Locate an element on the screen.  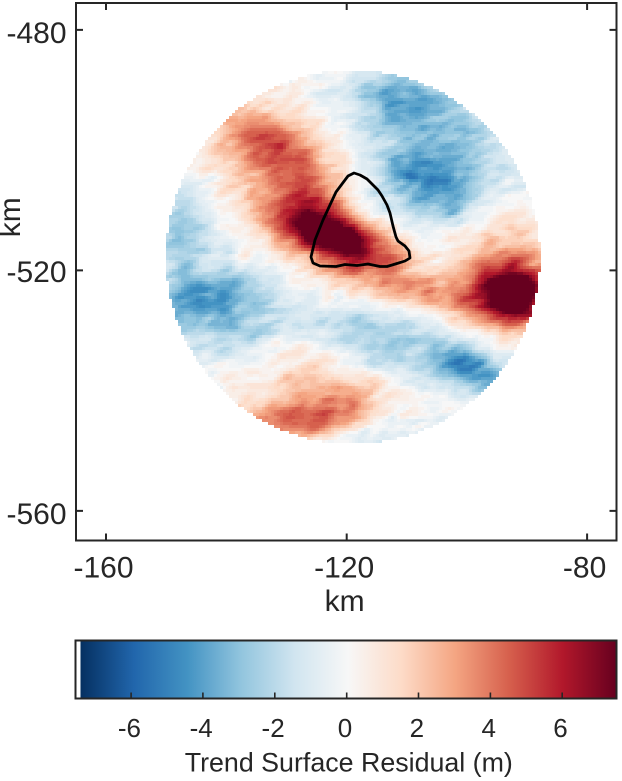
svg-text: Trend Surface Residual (m) is located at coordinates (349, 763).